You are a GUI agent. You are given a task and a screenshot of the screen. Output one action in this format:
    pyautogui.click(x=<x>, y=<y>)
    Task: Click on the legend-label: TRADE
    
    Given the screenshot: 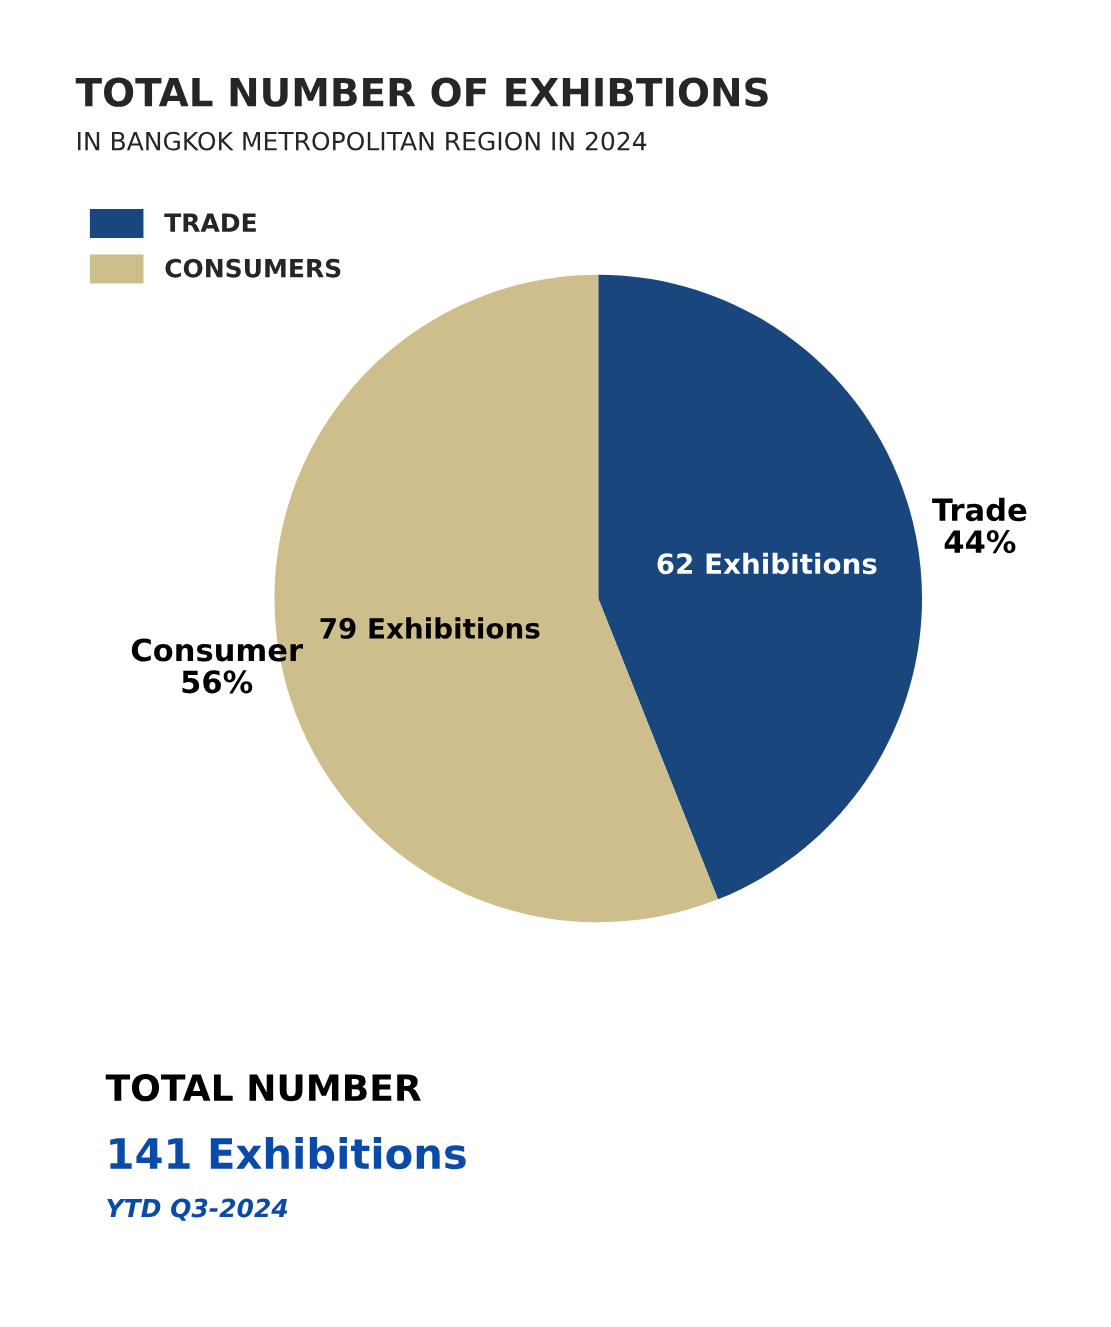 What is the action you would take?
    pyautogui.click(x=210, y=222)
    